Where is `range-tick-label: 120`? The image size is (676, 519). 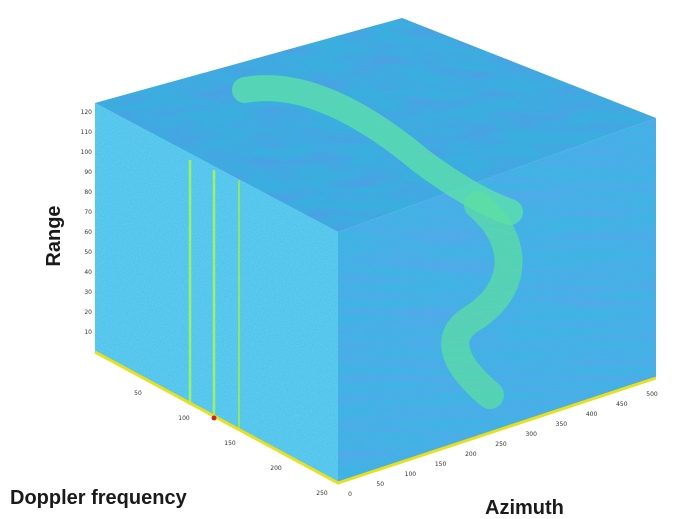
range-tick-label: 120 is located at coordinates (87, 112).